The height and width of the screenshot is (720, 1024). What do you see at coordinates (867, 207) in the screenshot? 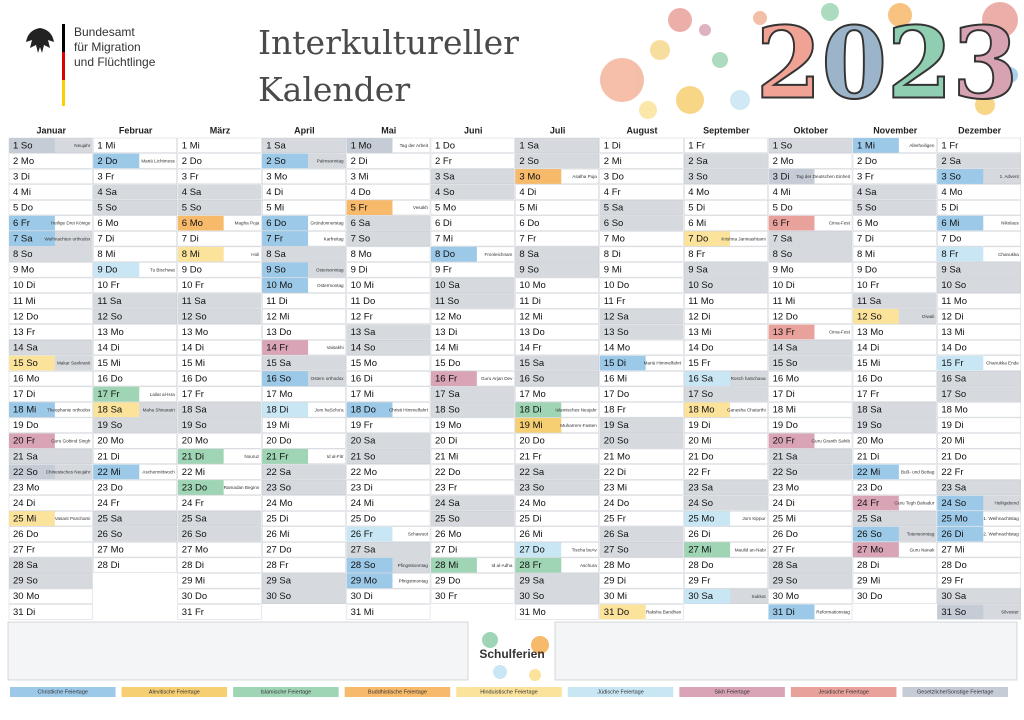
I see `day-label: 5 So` at bounding box center [867, 207].